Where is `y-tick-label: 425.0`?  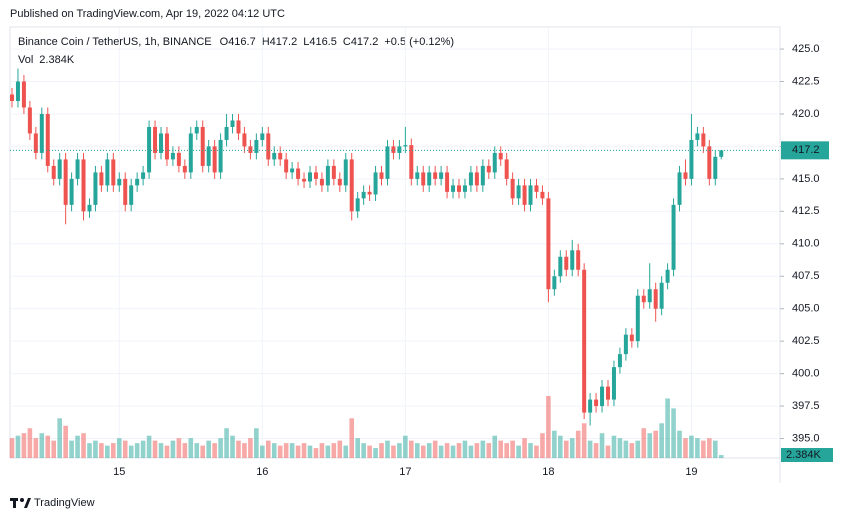
y-tick-label: 425.0 is located at coordinates (806, 49).